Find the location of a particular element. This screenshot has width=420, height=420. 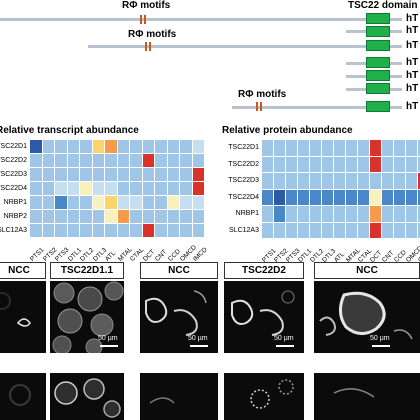

image-header-ncc: NCC is located at coordinates (179, 270).